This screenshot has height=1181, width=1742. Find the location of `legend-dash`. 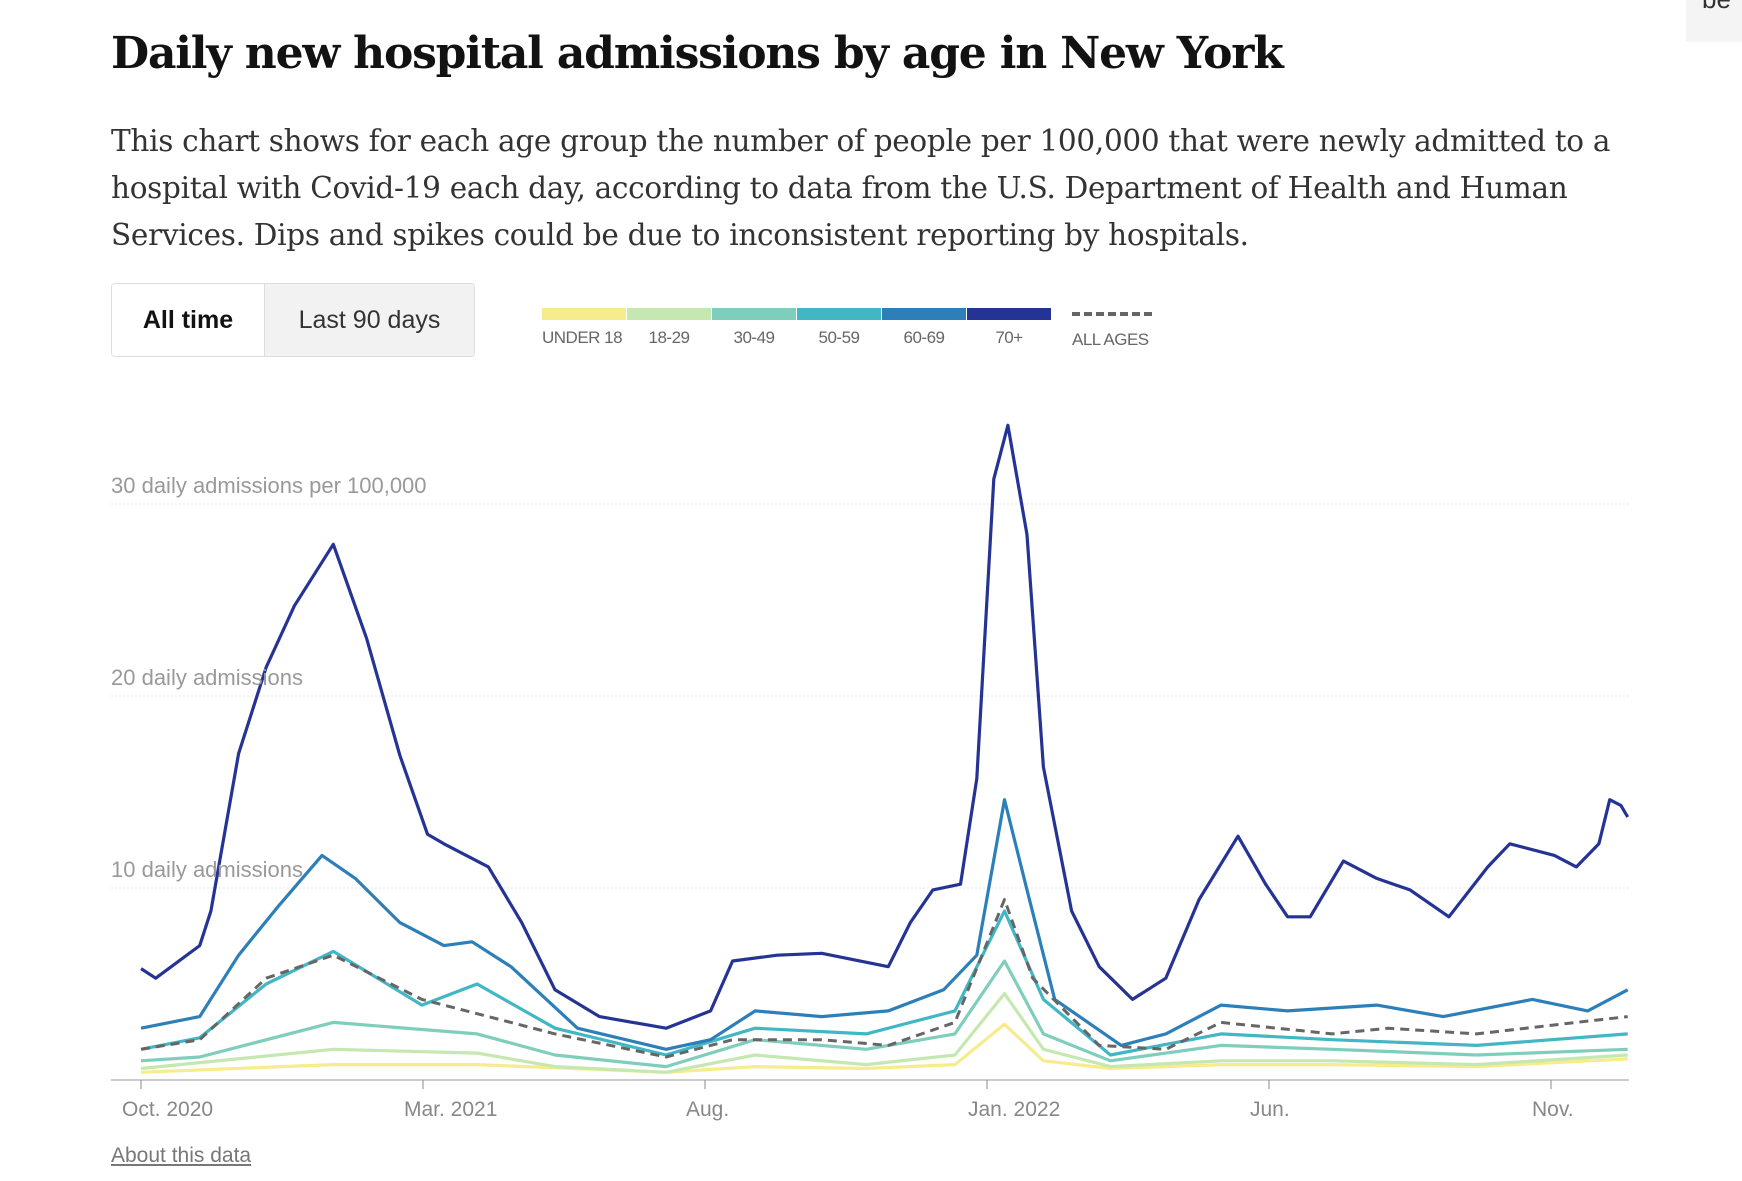

legend-dash is located at coordinates (1112, 314).